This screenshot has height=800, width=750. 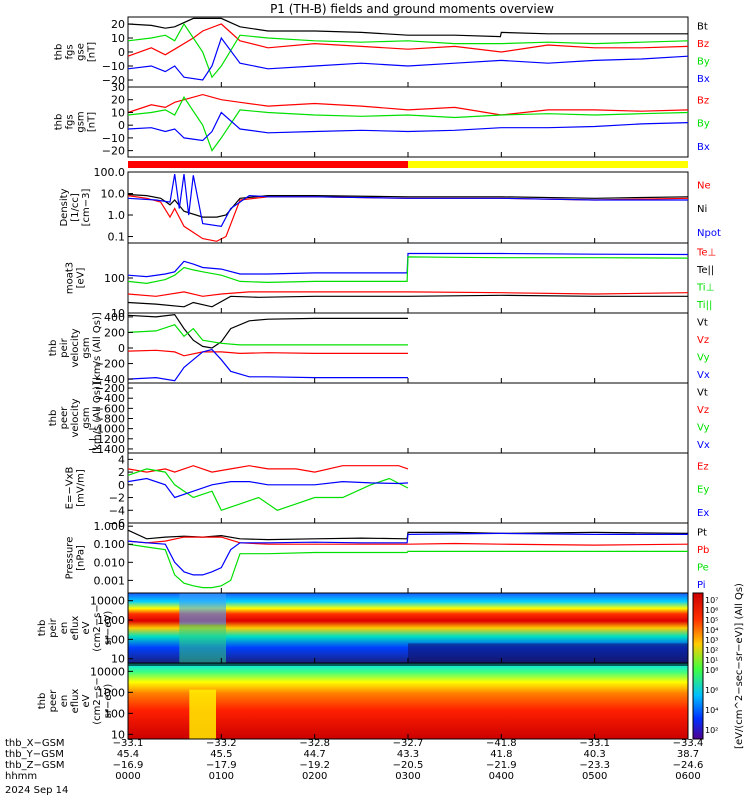 What do you see at coordinates (121, 125) in the screenshot?
I see `fgs-gsm-ytick-label: 0` at bounding box center [121, 125].